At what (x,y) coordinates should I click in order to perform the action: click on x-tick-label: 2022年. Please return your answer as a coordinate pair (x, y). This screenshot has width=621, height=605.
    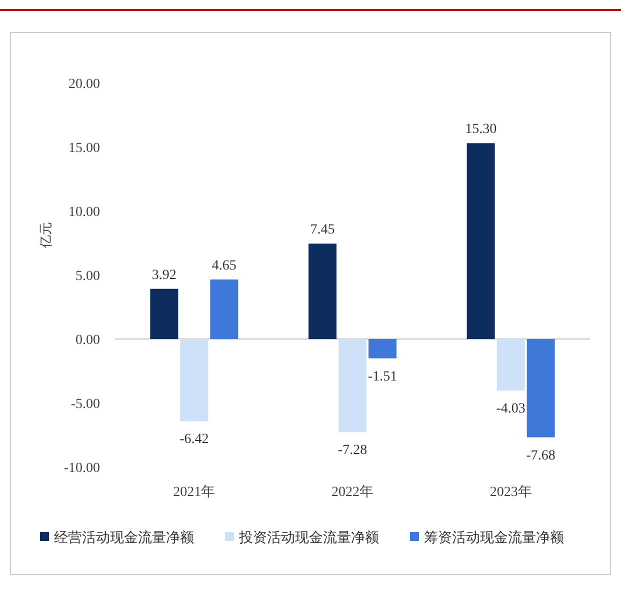
    Looking at the image, I should click on (353, 492).